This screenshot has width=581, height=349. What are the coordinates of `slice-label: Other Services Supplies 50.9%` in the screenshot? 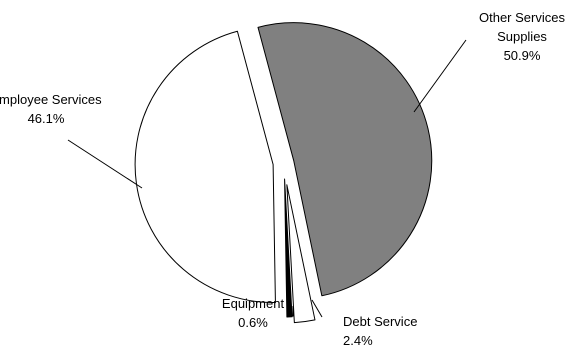 It's located at (522, 36).